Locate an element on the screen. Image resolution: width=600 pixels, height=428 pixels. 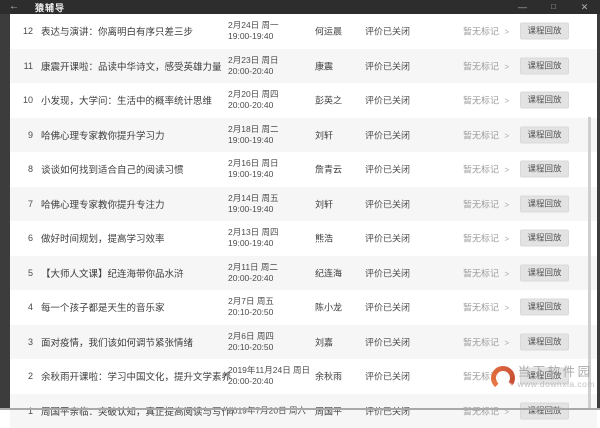
course-datetime: 2月24日 周一 19:00-19:40 is located at coordinates (271, 31).